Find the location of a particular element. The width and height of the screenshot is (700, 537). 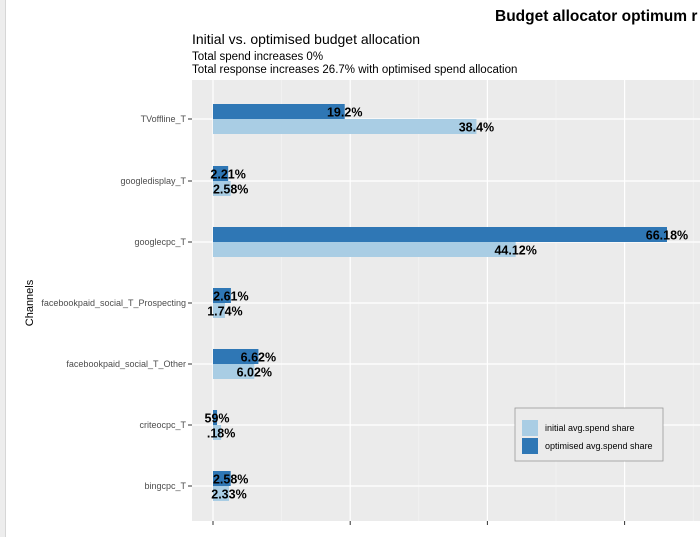

category-label: criteocpc_T is located at coordinates (162, 425).